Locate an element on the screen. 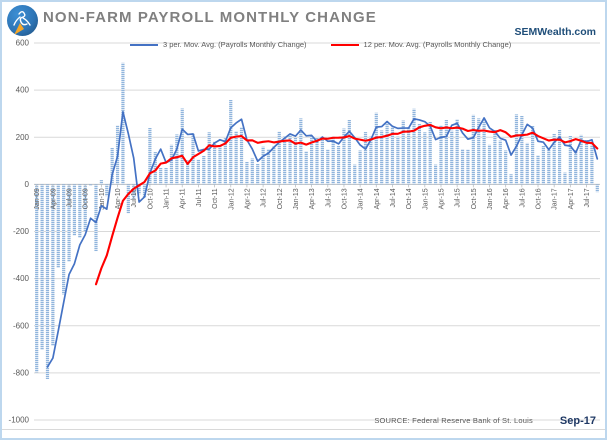 This screenshot has width=607, height=440. x-tick-label: Jan-11 is located at coordinates (167, 198).